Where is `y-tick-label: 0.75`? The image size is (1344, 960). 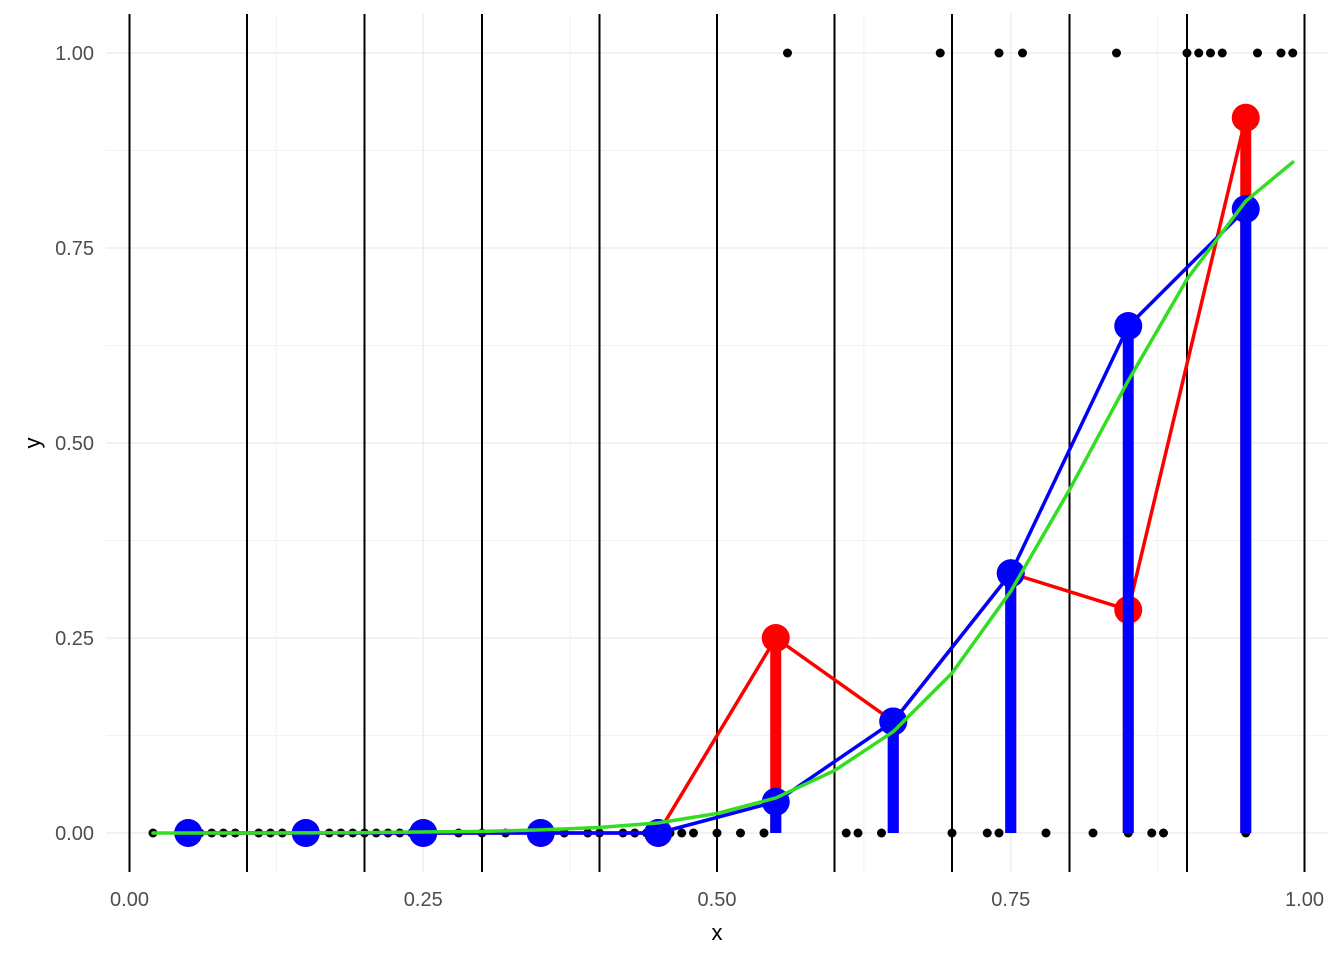
y-tick-label: 0.75 is located at coordinates (74, 249).